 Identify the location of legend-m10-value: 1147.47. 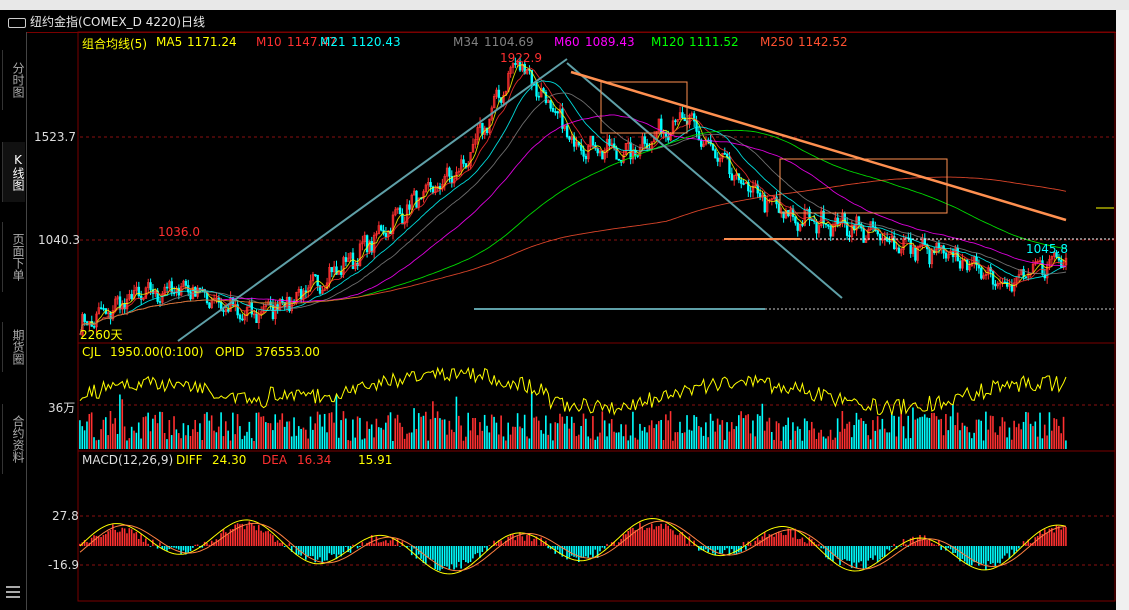
(312, 42).